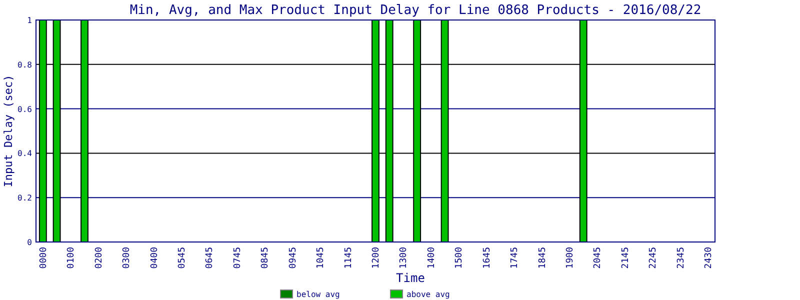  I want to click on x-tick-label: 0100, so click(71, 258).